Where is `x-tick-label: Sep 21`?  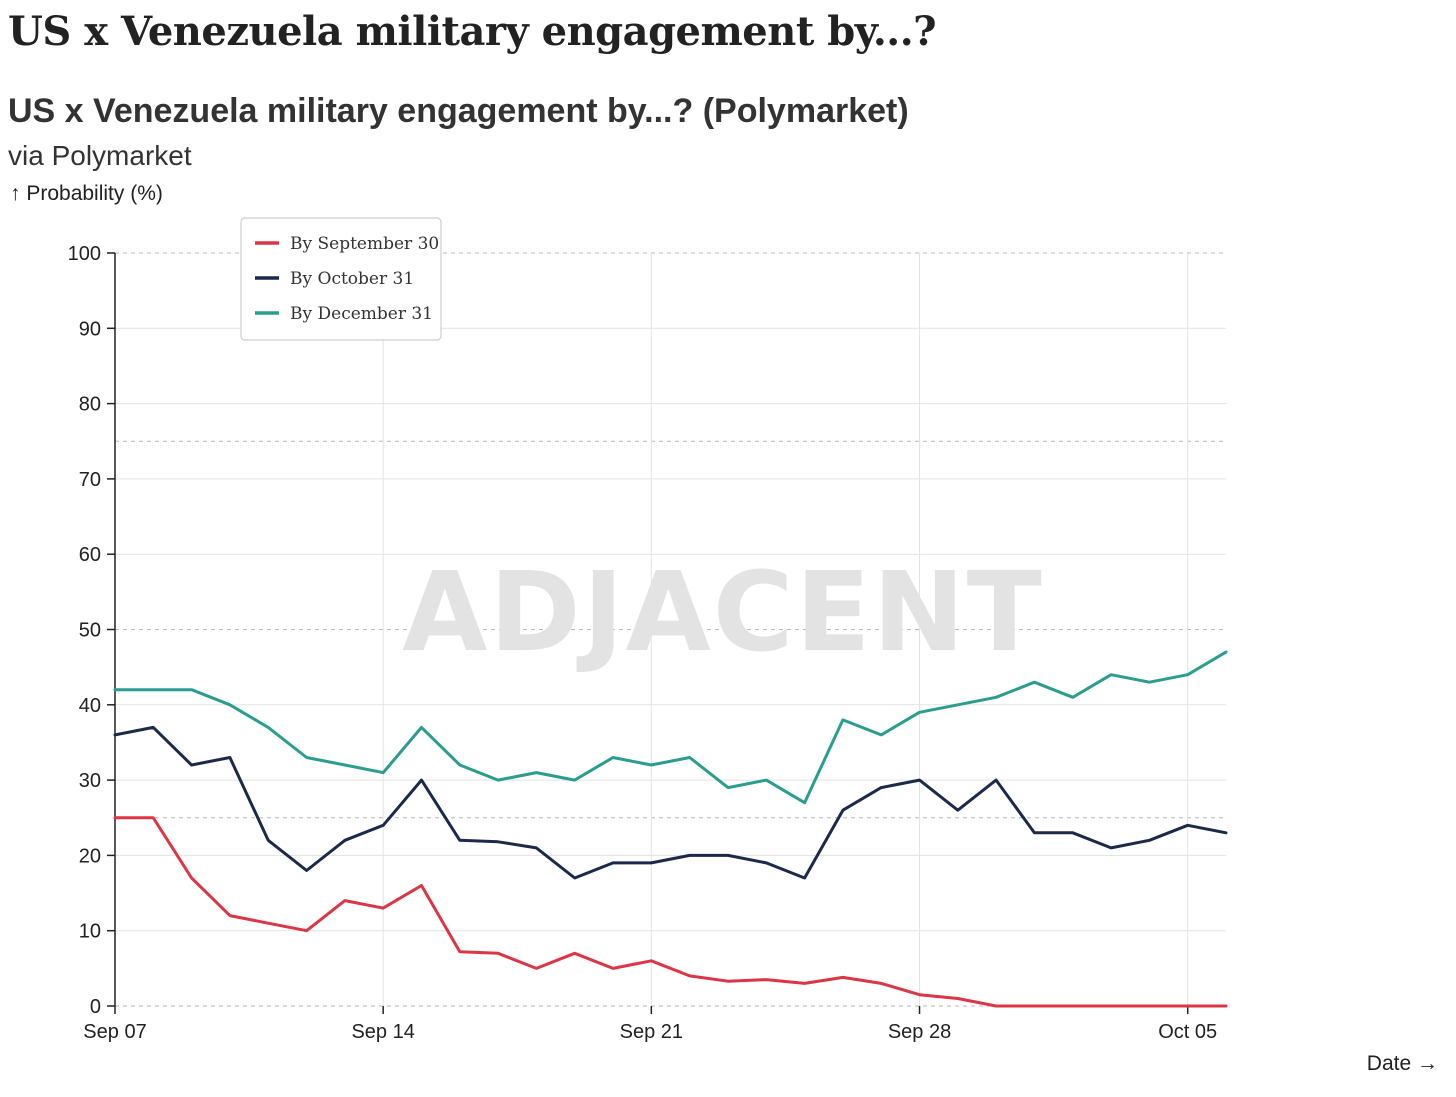 x-tick-label: Sep 21 is located at coordinates (651, 1032).